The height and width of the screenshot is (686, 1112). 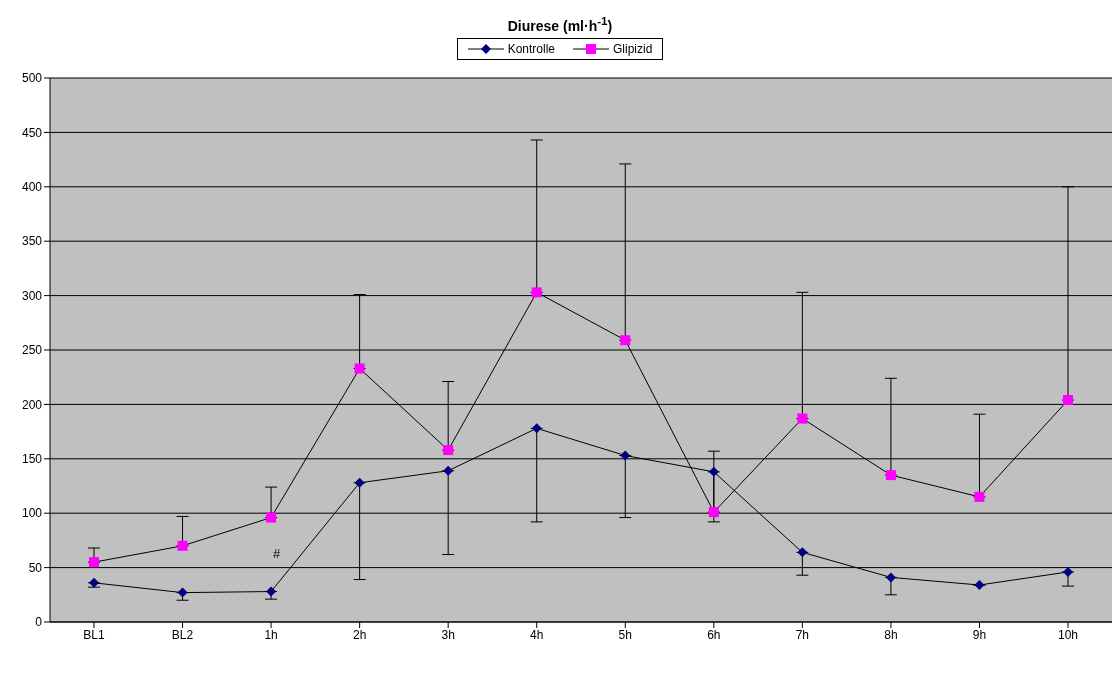 What do you see at coordinates (448, 634) in the screenshot?
I see `x-tick-label: 3h` at bounding box center [448, 634].